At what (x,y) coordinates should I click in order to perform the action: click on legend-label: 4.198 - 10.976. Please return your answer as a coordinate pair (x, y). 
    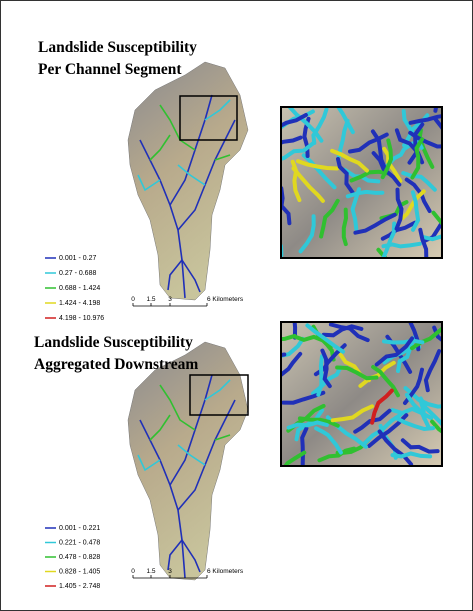
    Looking at the image, I should click on (81, 318).